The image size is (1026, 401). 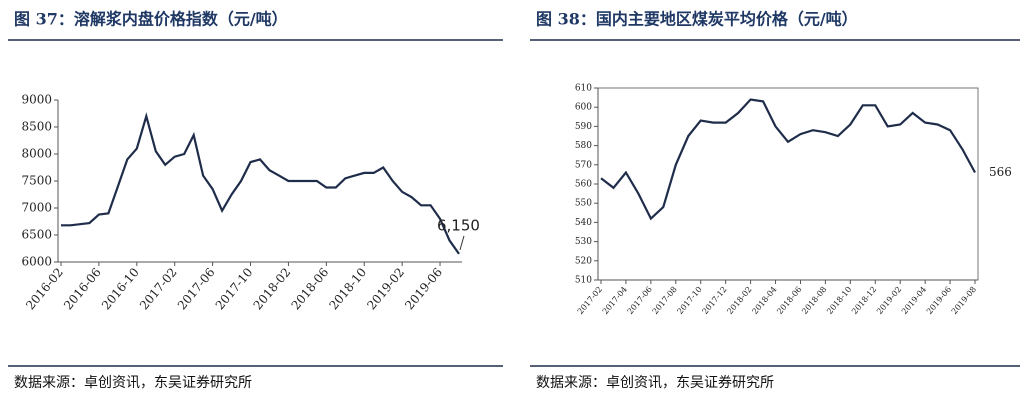 What do you see at coordinates (615, 300) in the screenshot?
I see `x-tick-label: 2017-04` at bounding box center [615, 300].